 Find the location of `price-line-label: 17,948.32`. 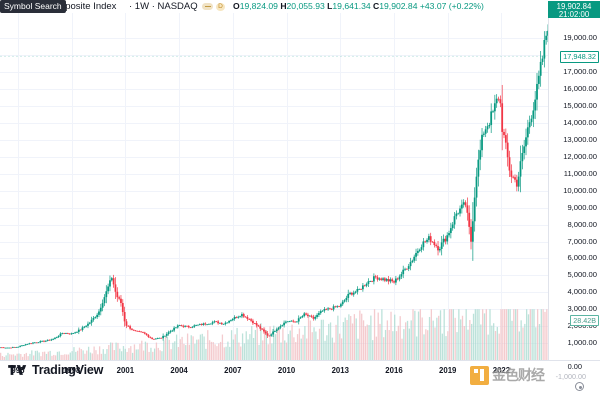

price-line-label: 17,948.32 is located at coordinates (579, 57).